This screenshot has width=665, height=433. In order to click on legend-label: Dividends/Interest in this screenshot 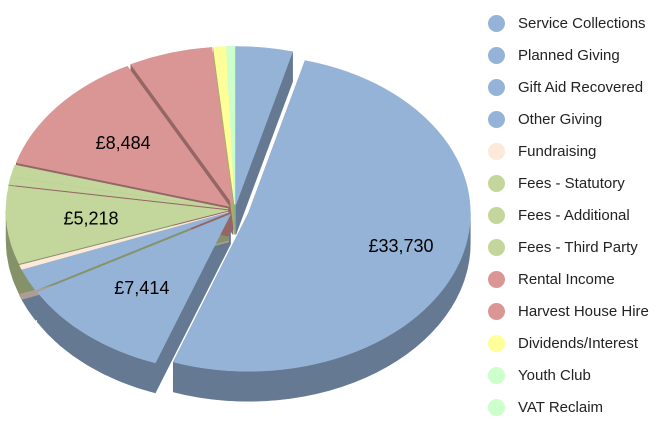, I will do `click(578, 343)`.